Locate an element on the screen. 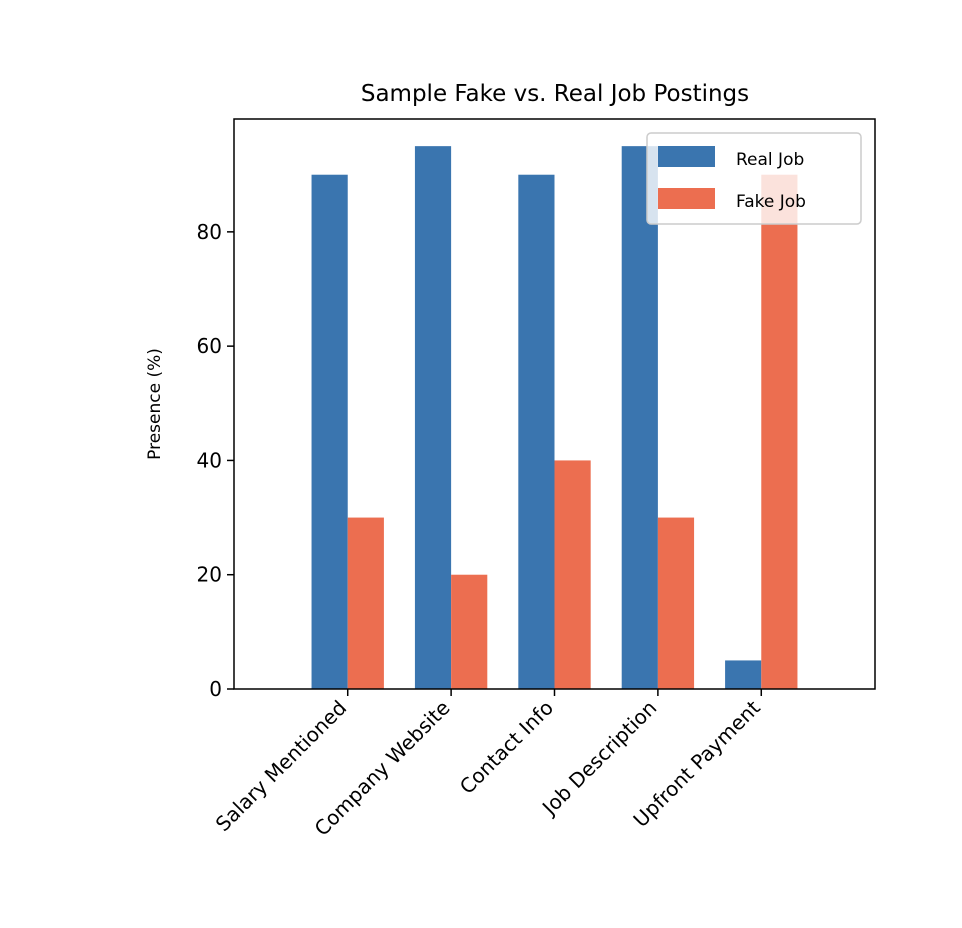 The width and height of the screenshot is (962, 928). chart-title: Sample Fake vs. Real Job Postings is located at coordinates (555, 94).